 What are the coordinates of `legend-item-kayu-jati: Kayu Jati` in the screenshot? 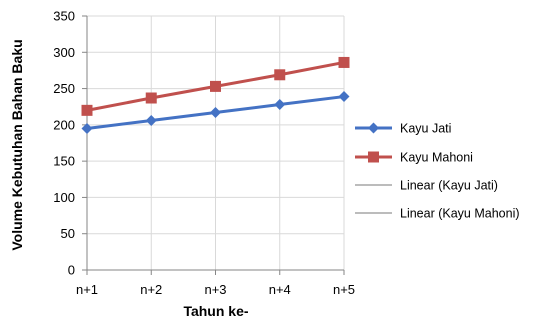 It's located at (403, 129).